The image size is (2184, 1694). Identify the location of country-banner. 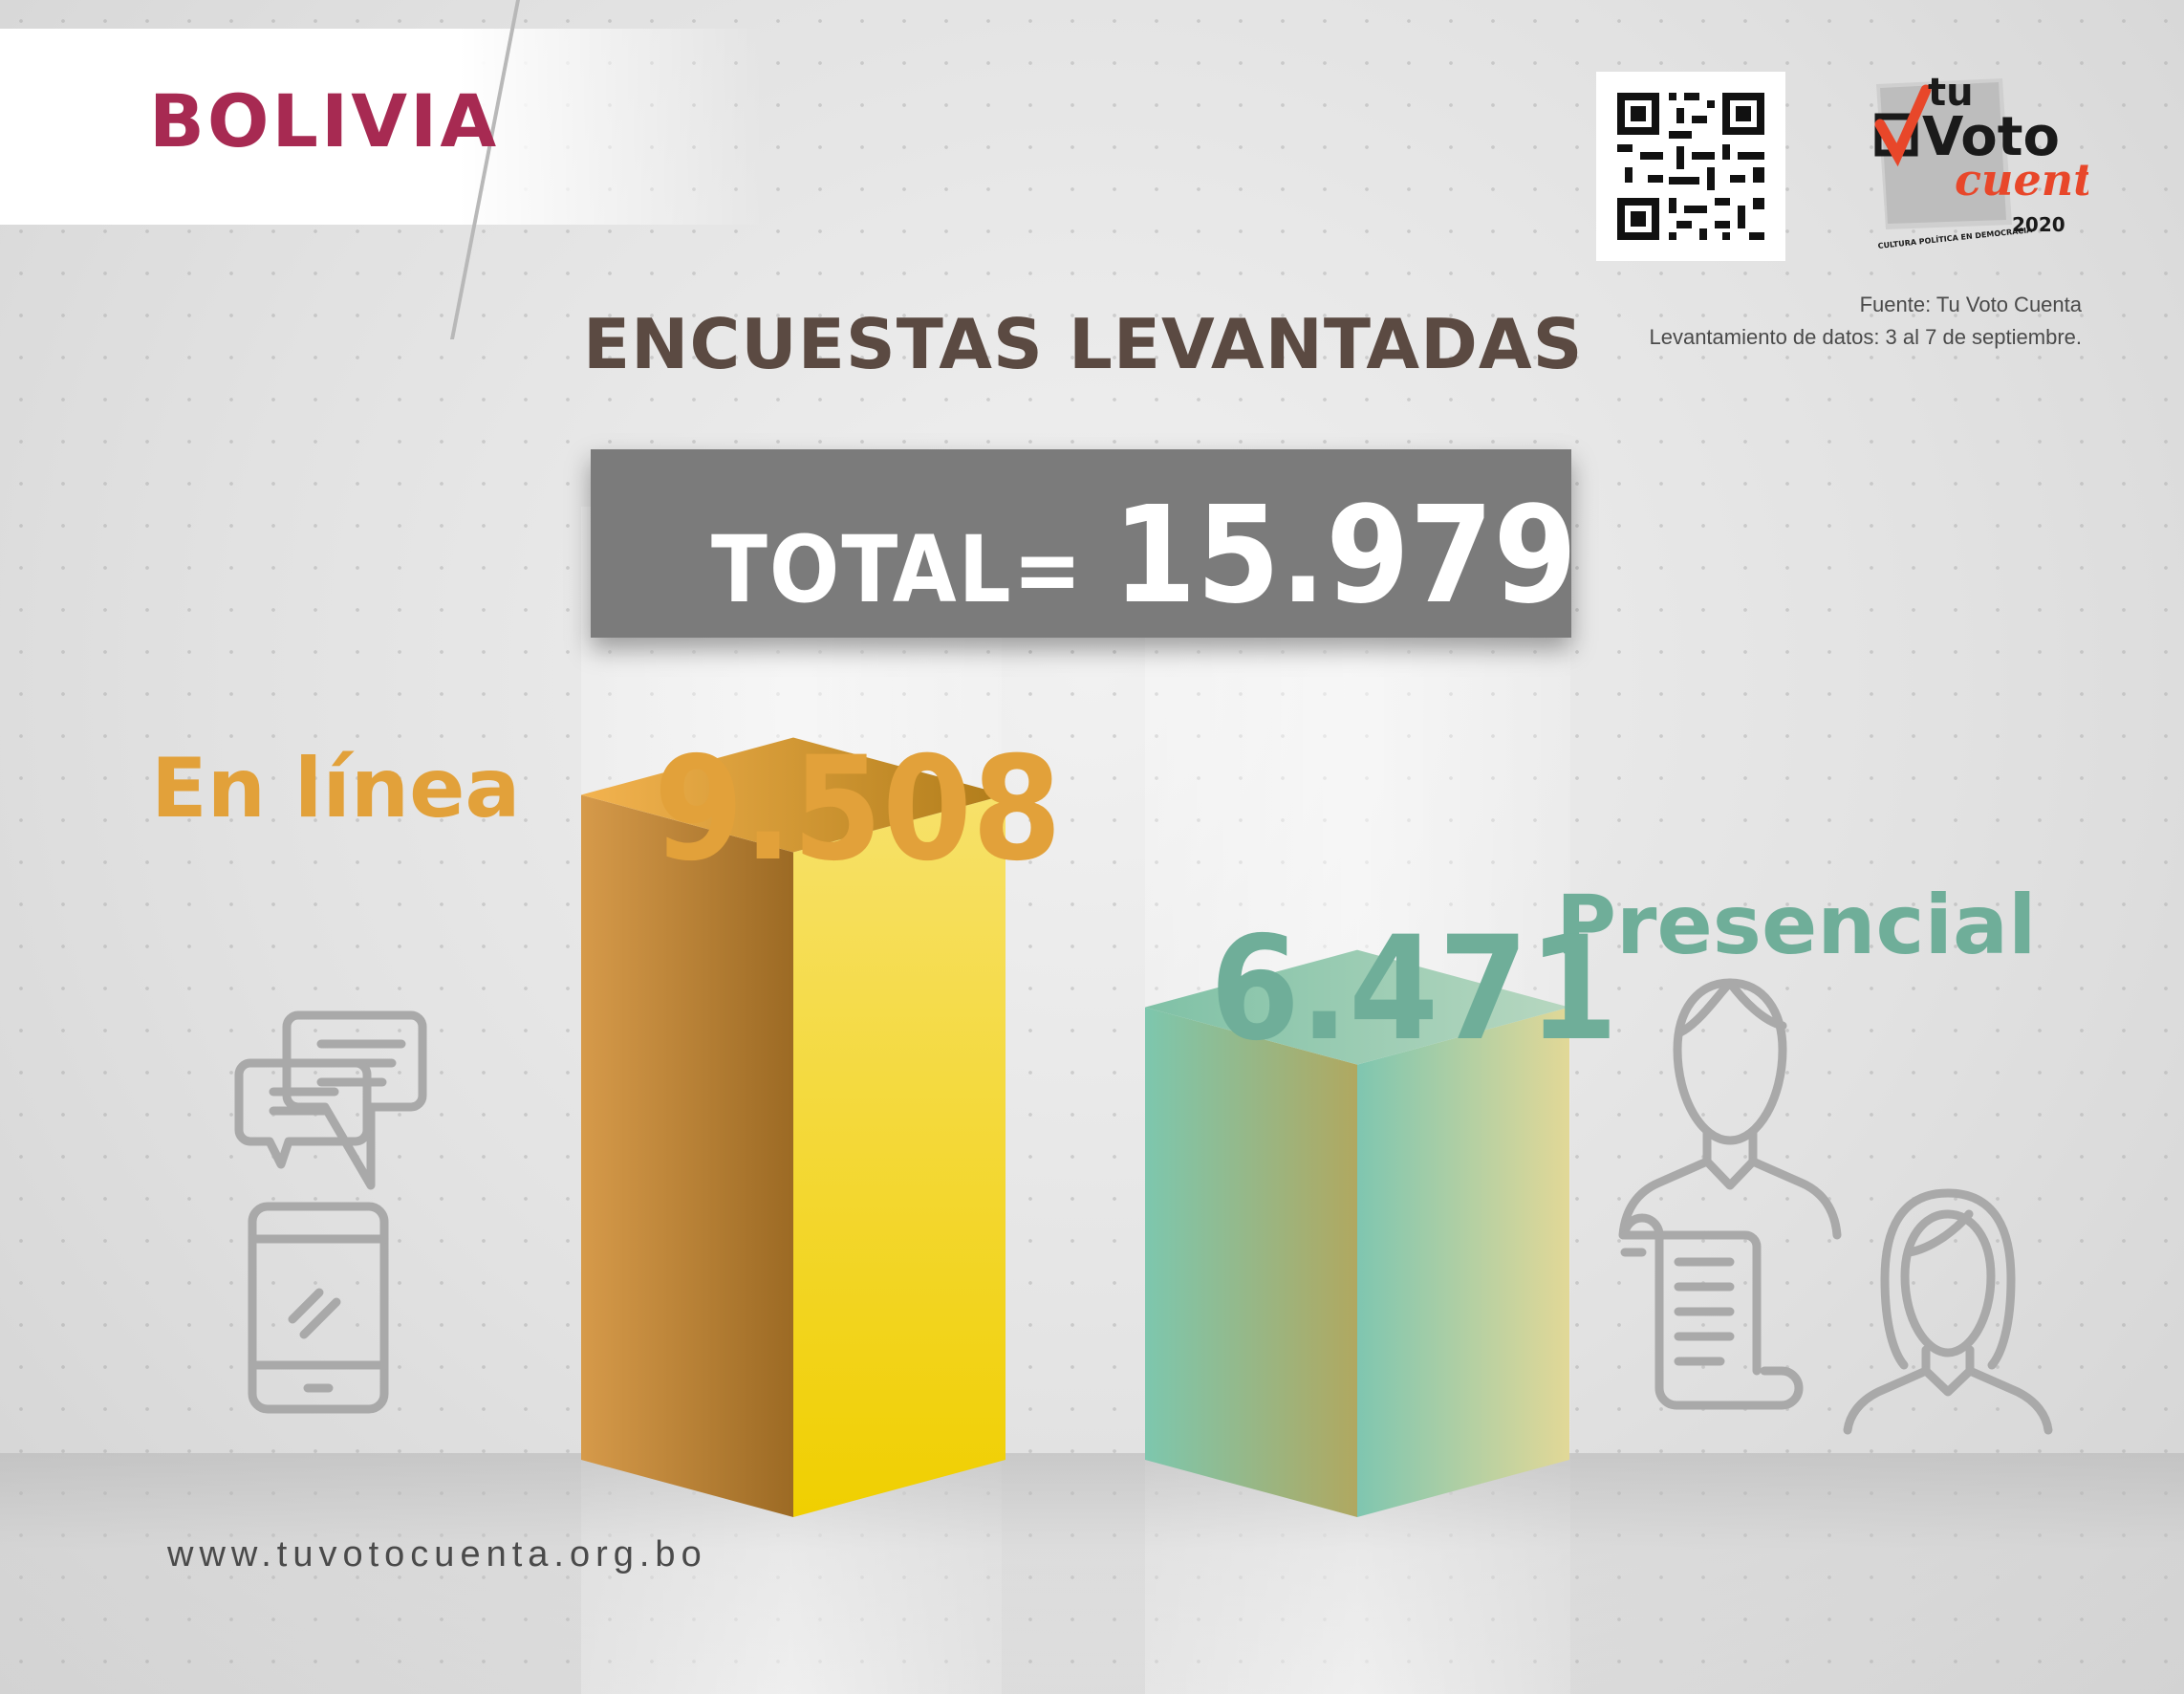
(382, 127).